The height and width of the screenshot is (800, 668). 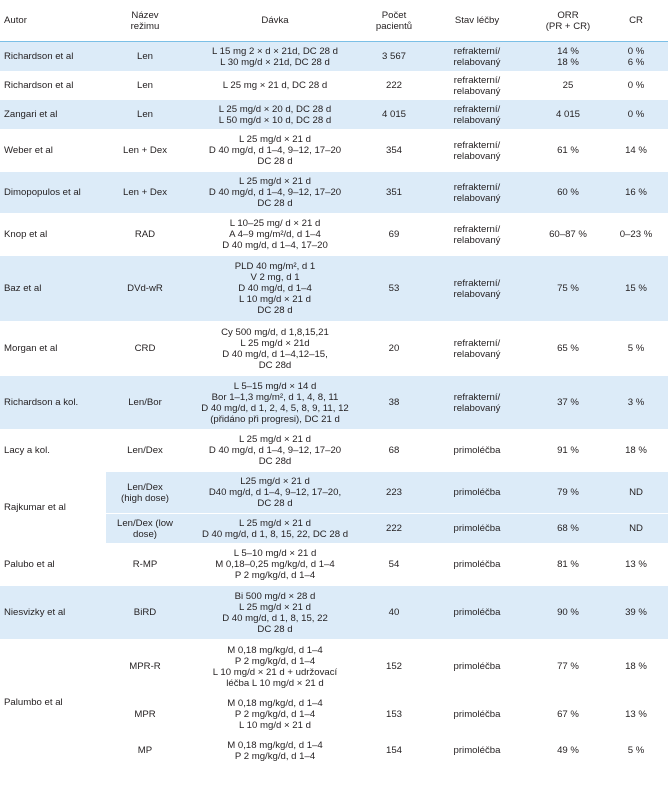 I want to click on header-davka: Dávka, so click(x=275, y=21).